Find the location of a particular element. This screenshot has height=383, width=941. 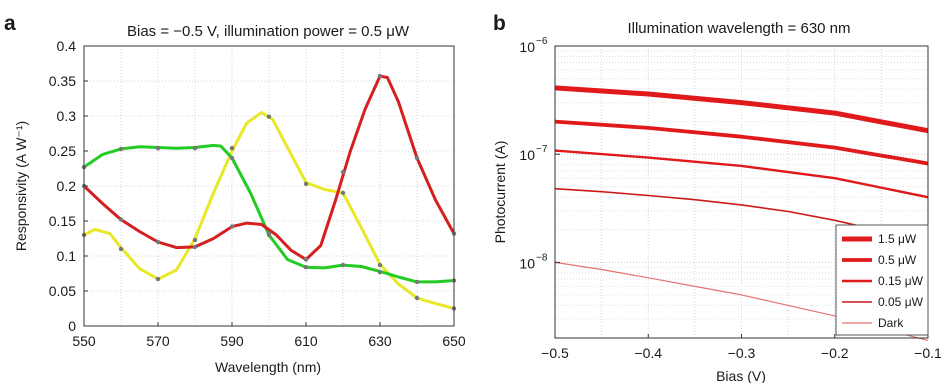

x-tick-label: 610 is located at coordinates (306, 341).